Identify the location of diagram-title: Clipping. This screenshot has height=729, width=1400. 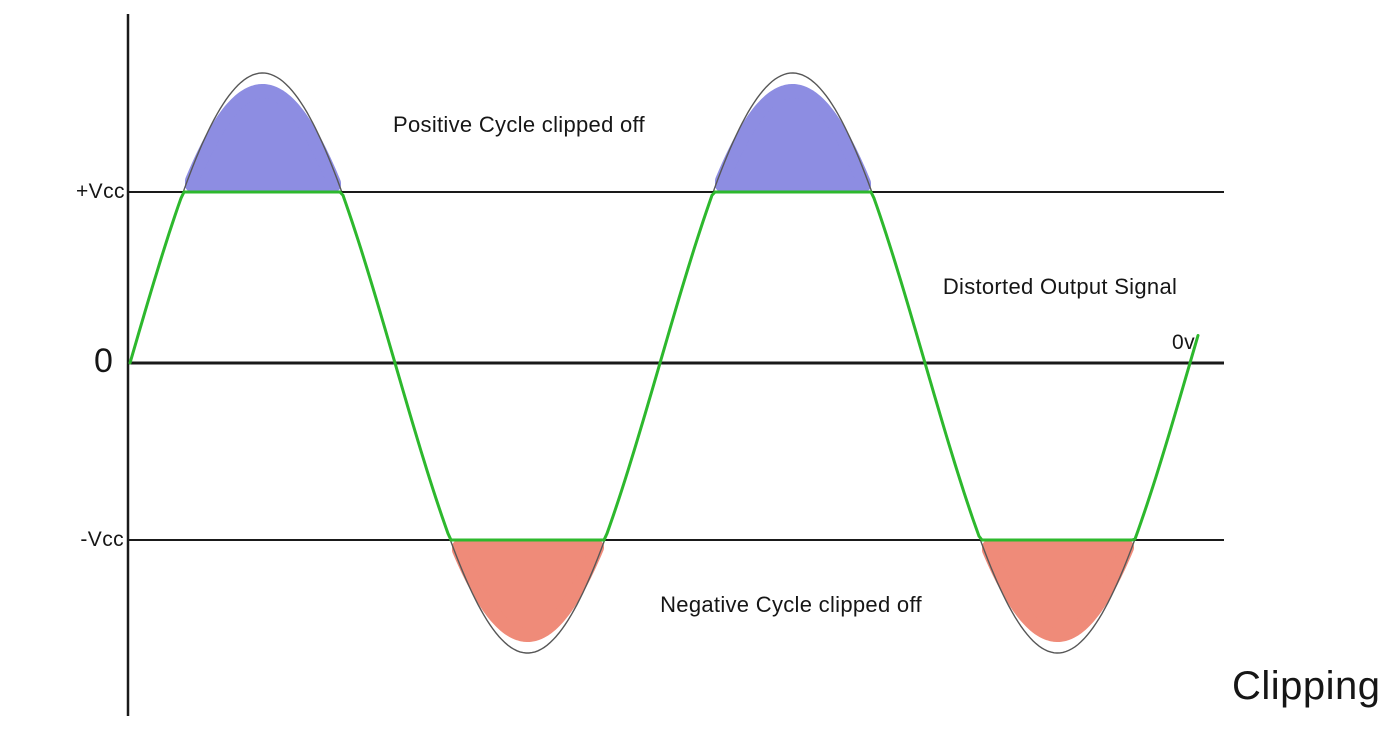
(1306, 686).